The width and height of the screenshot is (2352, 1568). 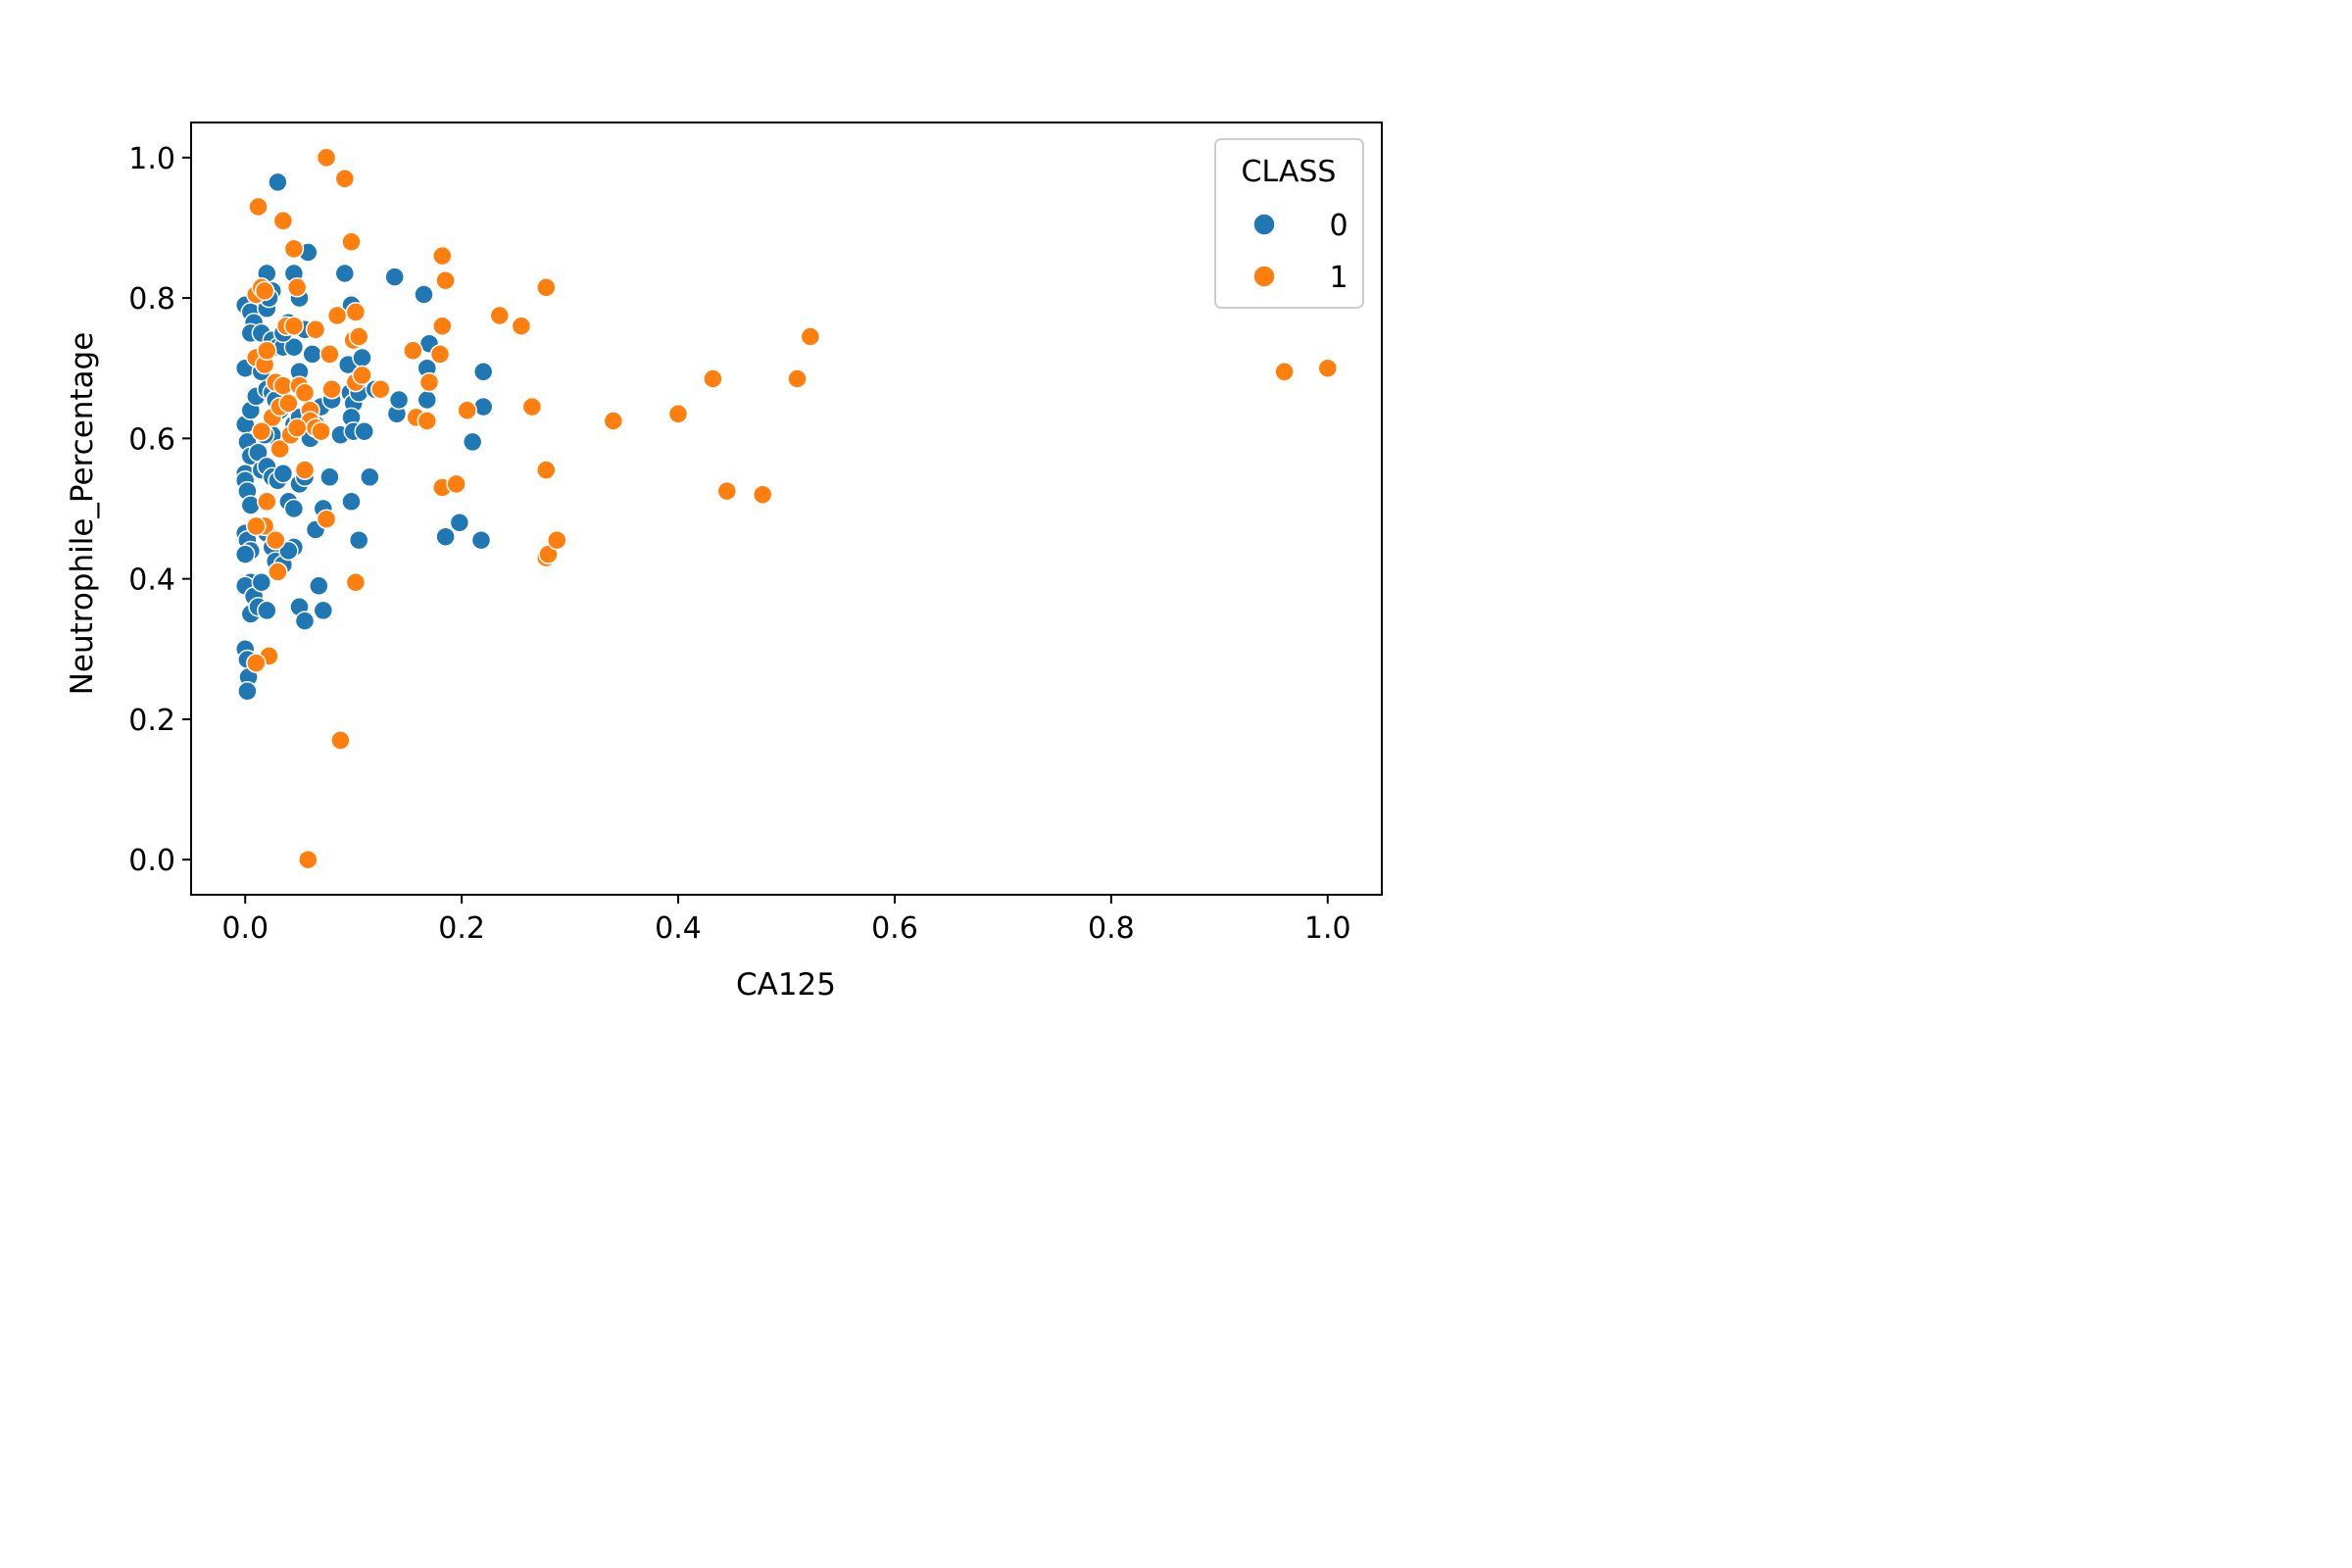 I want to click on legend-title: CLASS, so click(x=1289, y=172).